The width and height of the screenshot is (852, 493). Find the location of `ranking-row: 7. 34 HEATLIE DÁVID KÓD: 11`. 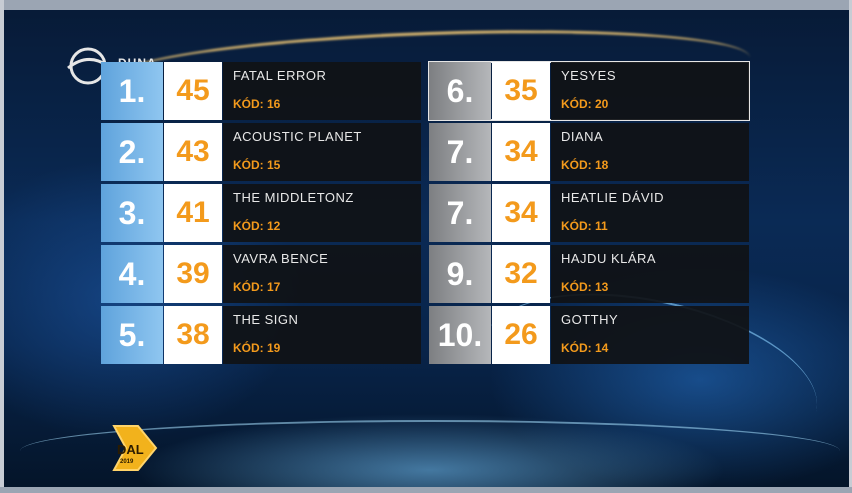

ranking-row: 7. 34 HEATLIE DÁVID KÓD: 11 is located at coordinates (589, 213).